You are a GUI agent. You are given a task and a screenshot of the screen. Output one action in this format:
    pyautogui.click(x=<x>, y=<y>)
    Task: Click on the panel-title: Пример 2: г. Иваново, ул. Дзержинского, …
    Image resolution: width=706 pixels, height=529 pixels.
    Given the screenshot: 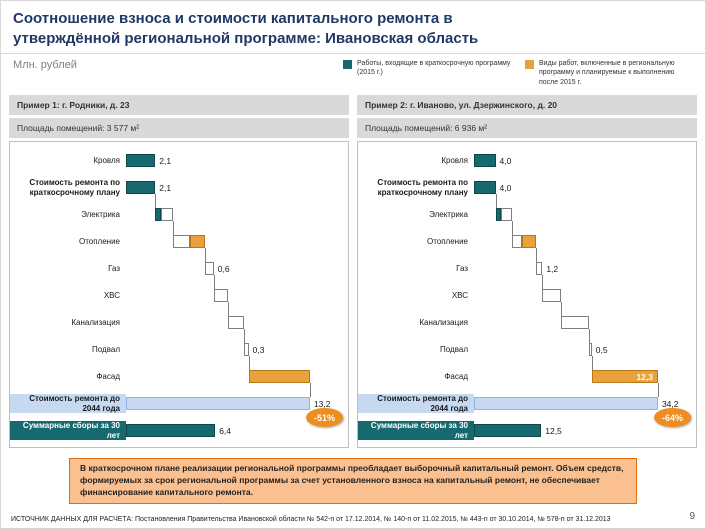 What is the action you would take?
    pyautogui.click(x=527, y=105)
    